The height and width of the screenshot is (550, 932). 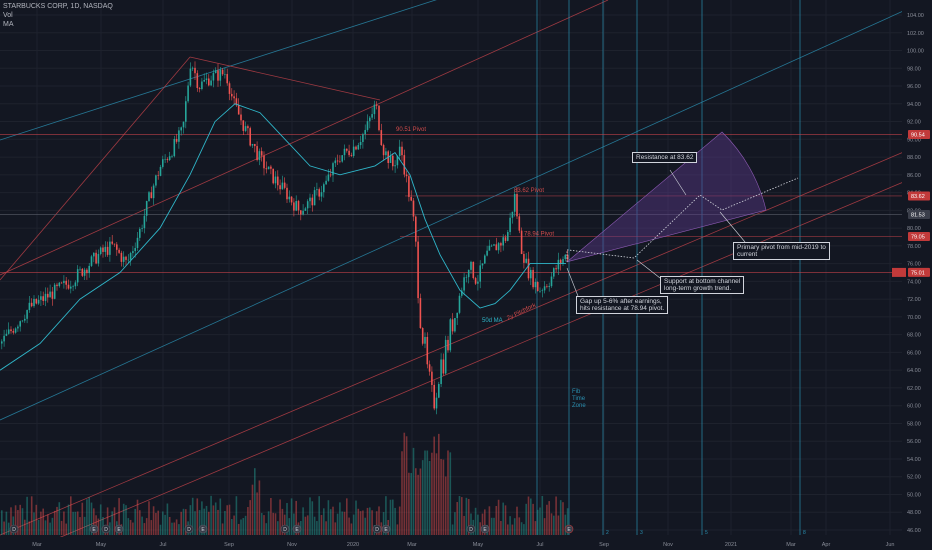 I want to click on projection-fan, so click(x=682, y=214).